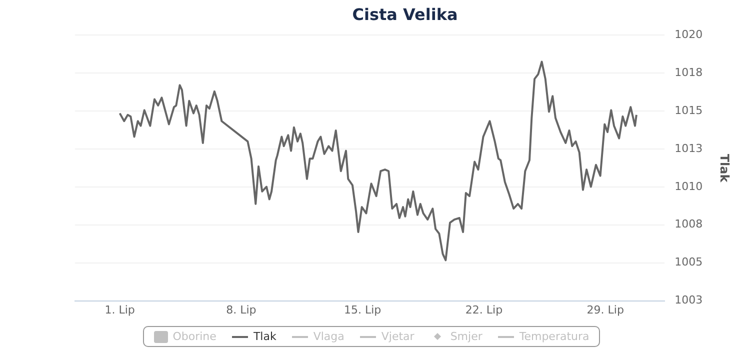 Image resolution: width=743 pixels, height=355 pixels. I want to click on legend-label: Temperatura, so click(554, 336).